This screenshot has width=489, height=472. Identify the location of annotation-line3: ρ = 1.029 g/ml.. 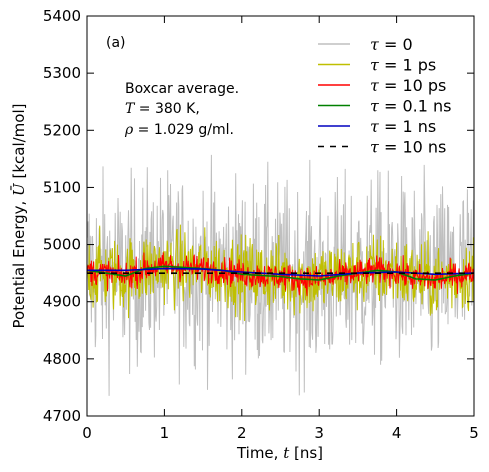
(179, 130).